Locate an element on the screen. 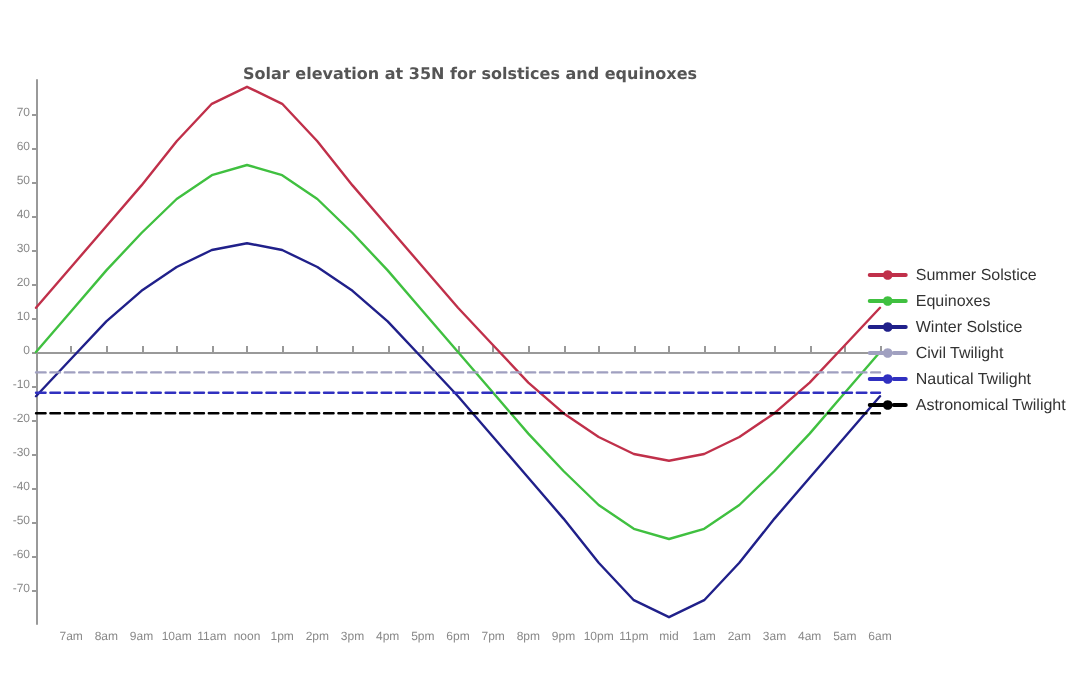 The image size is (1080, 680). legend-label: Winter Solstice is located at coordinates (969, 327).